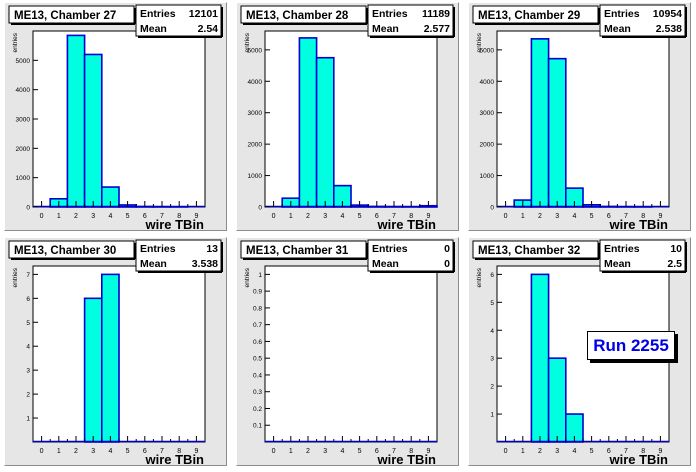  What do you see at coordinates (447, 249) in the screenshot?
I see `stats-entries-value: 0` at bounding box center [447, 249].